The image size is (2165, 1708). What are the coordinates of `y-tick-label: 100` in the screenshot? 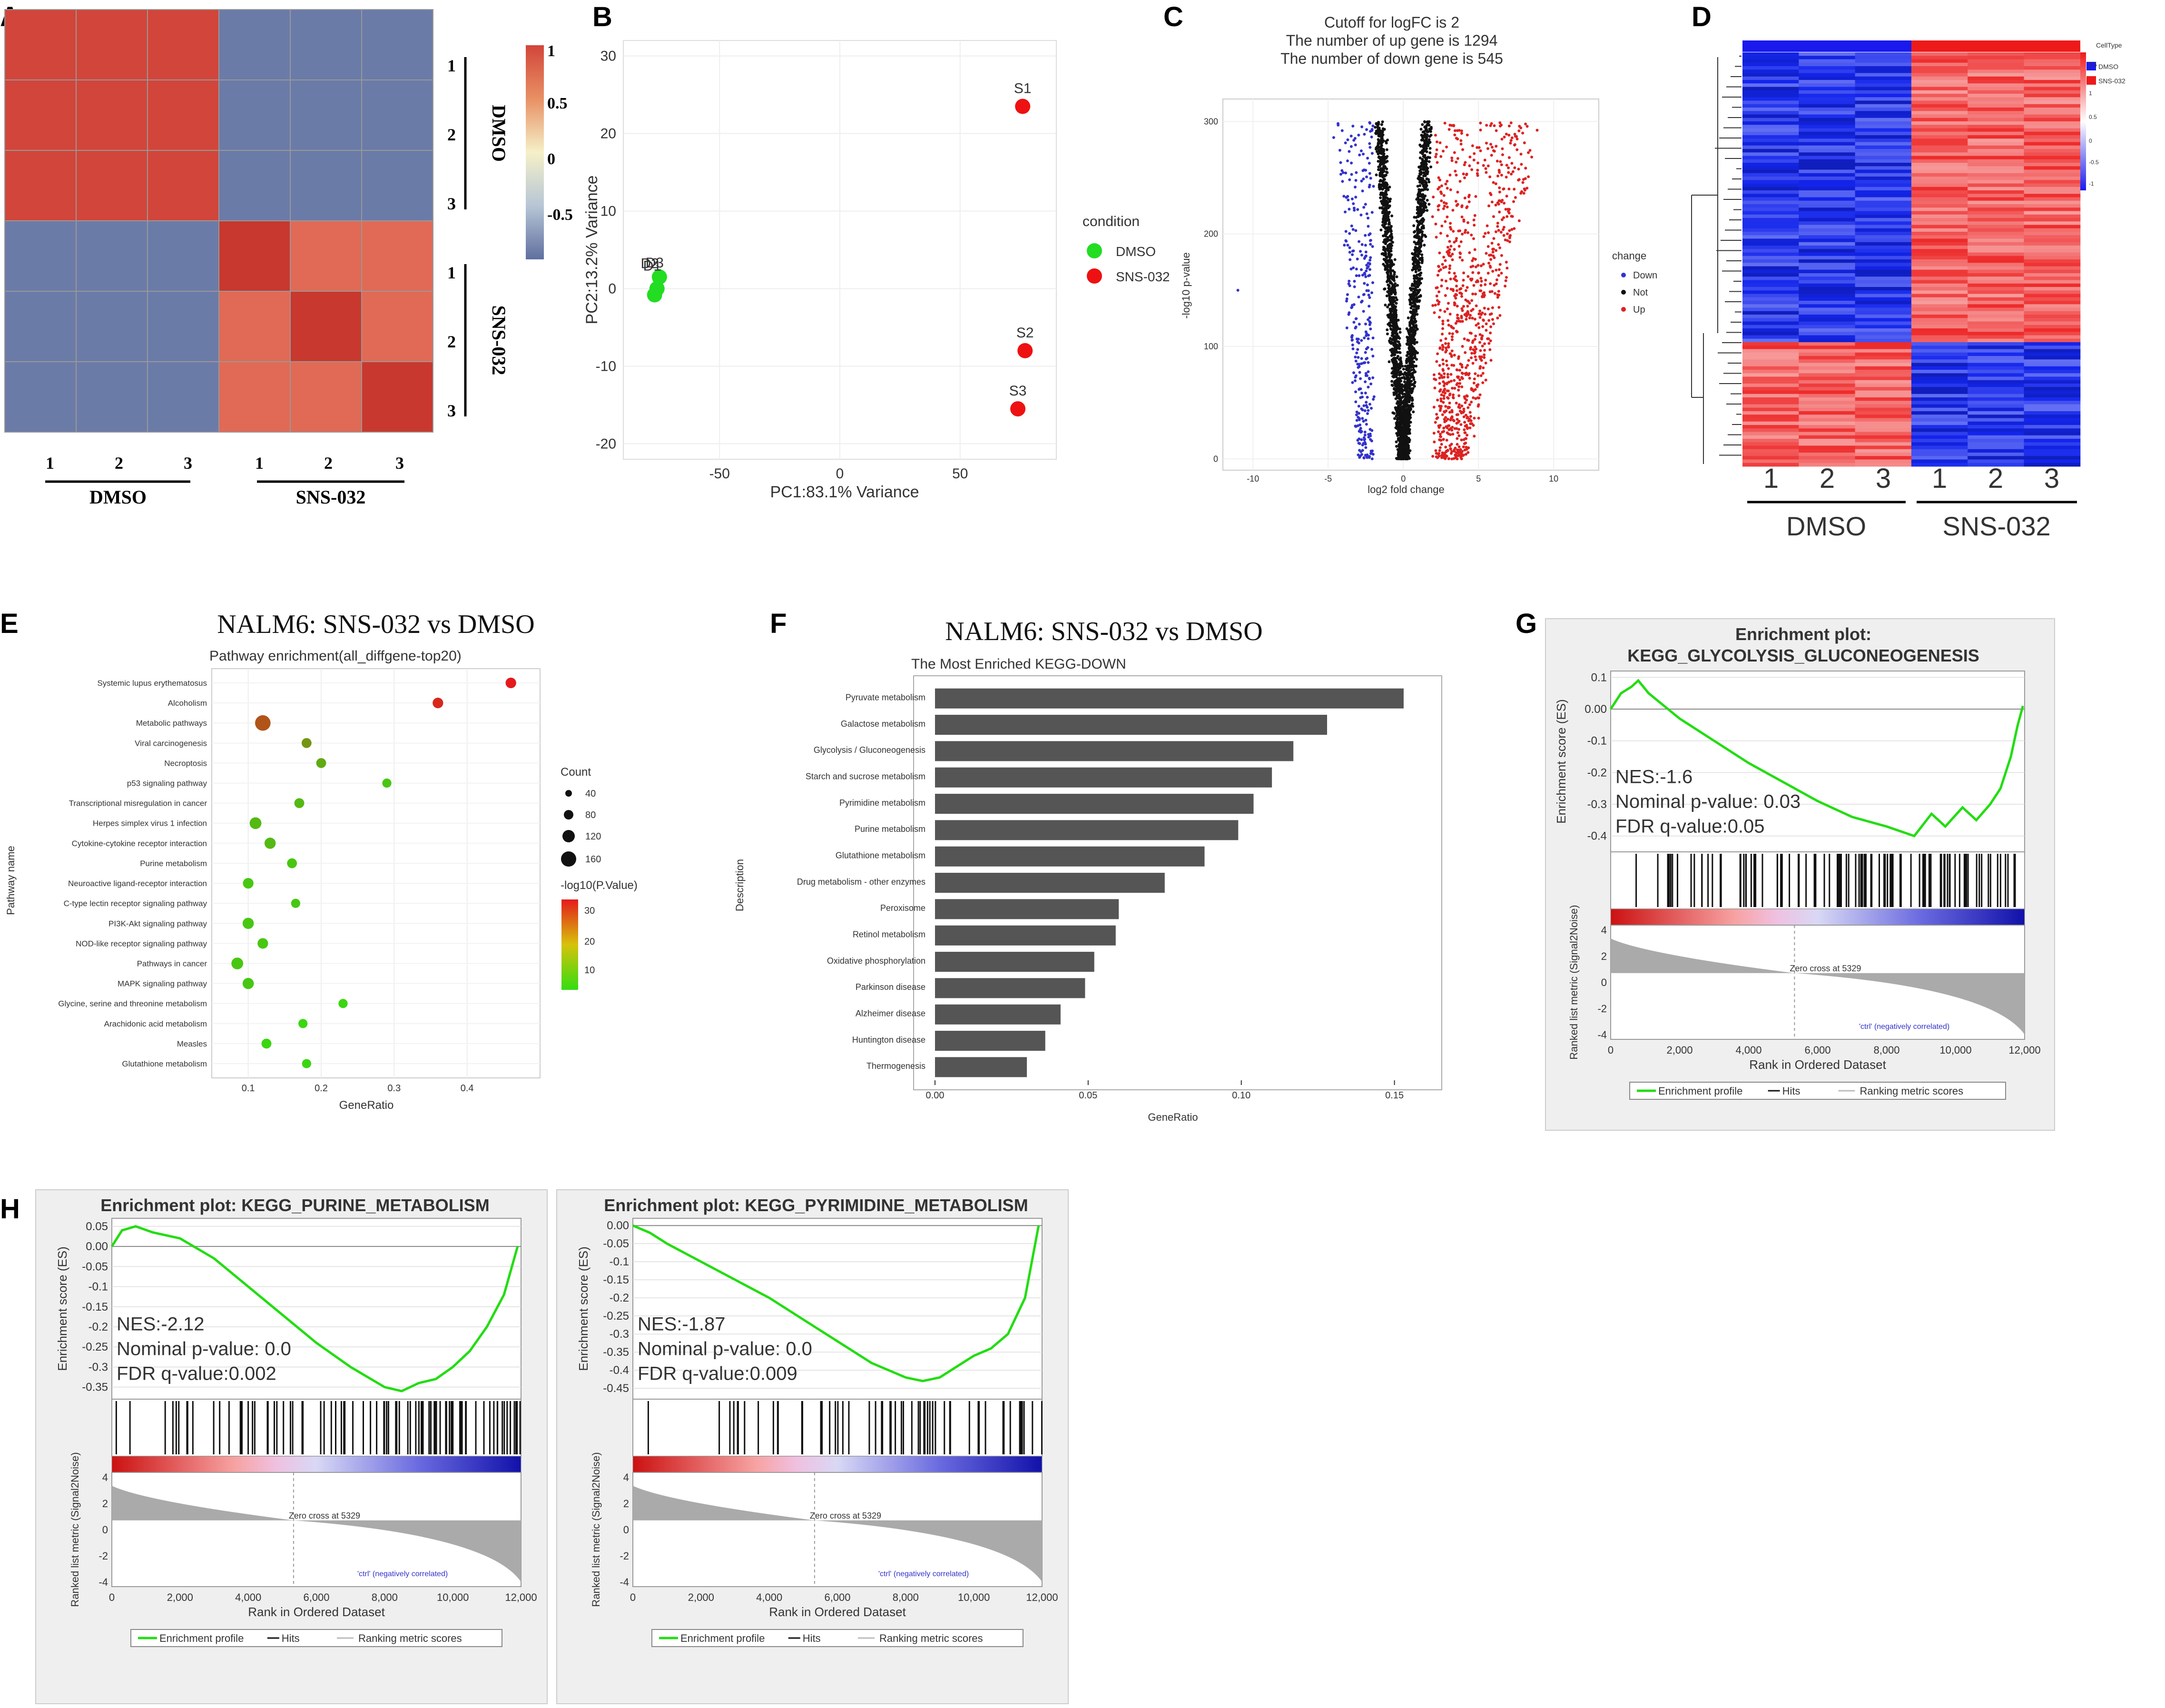 It's located at (1211, 346).